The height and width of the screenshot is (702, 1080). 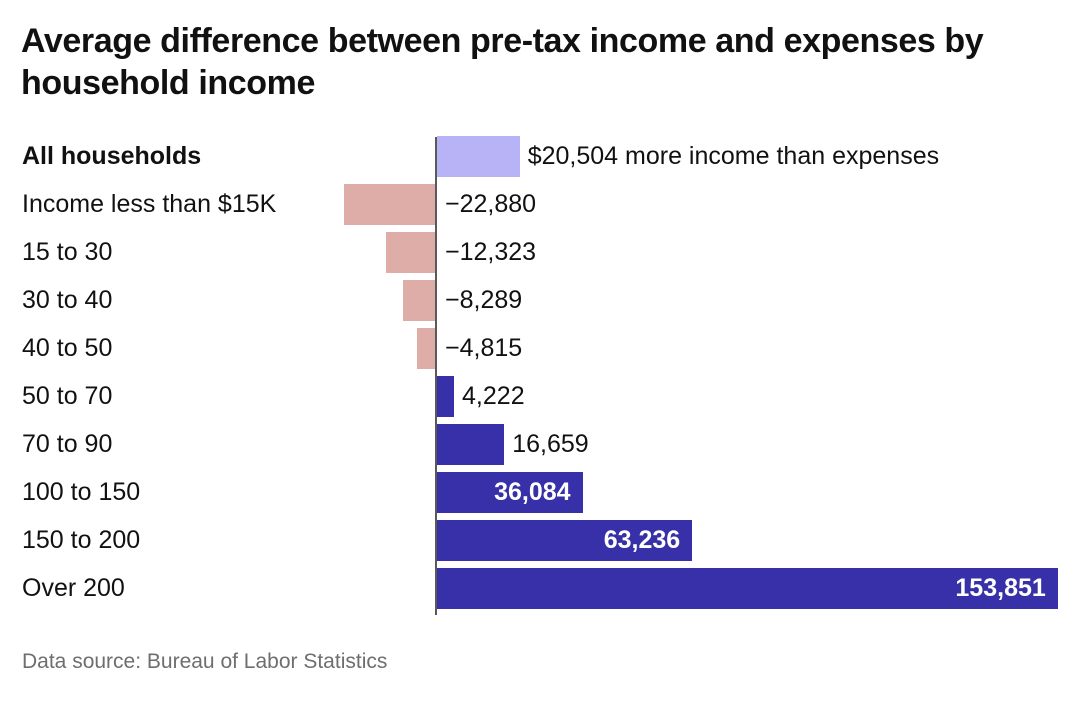 What do you see at coordinates (67, 300) in the screenshot?
I see `category-label: 30 to 40` at bounding box center [67, 300].